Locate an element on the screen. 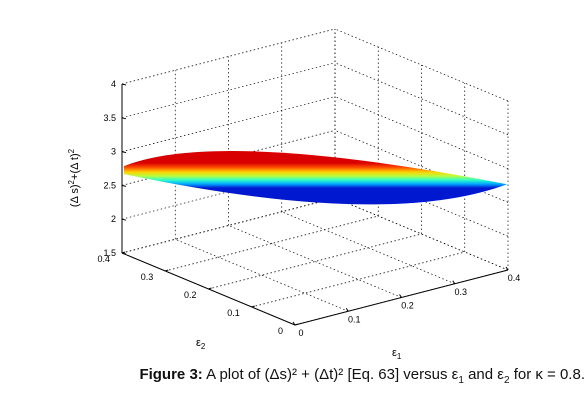  y-tick-label: 0.2 is located at coordinates (190, 295).